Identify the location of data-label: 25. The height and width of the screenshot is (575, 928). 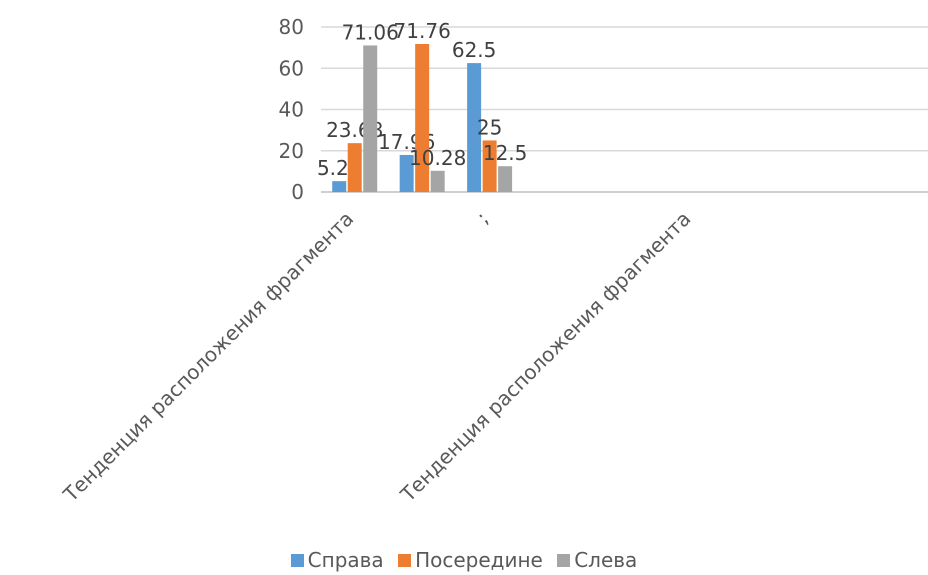
(489, 127).